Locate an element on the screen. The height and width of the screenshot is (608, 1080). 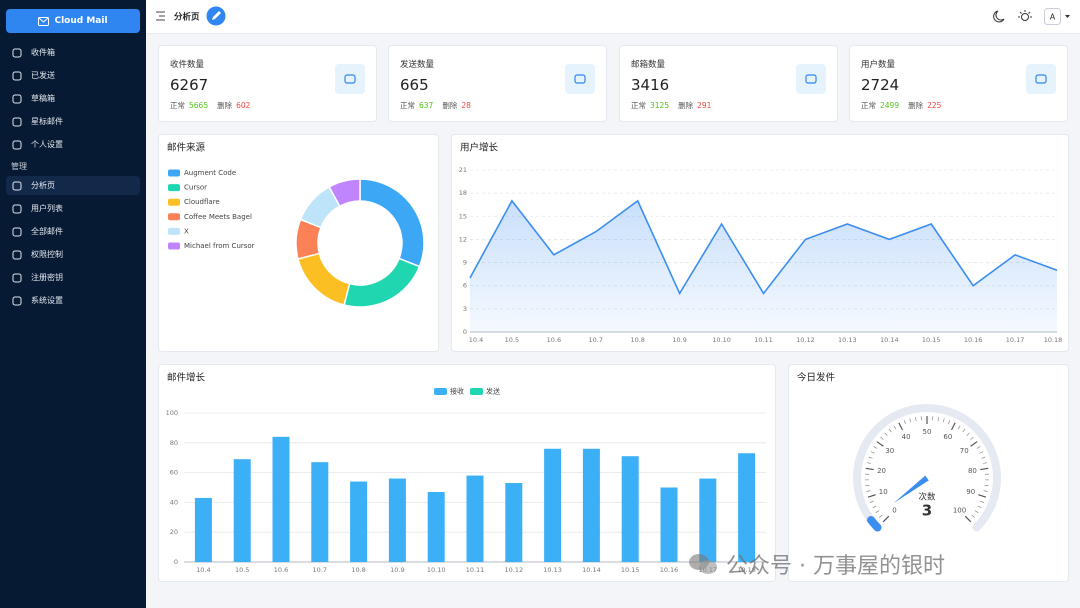
brand-button: Cloud Mail is located at coordinates (73, 21).